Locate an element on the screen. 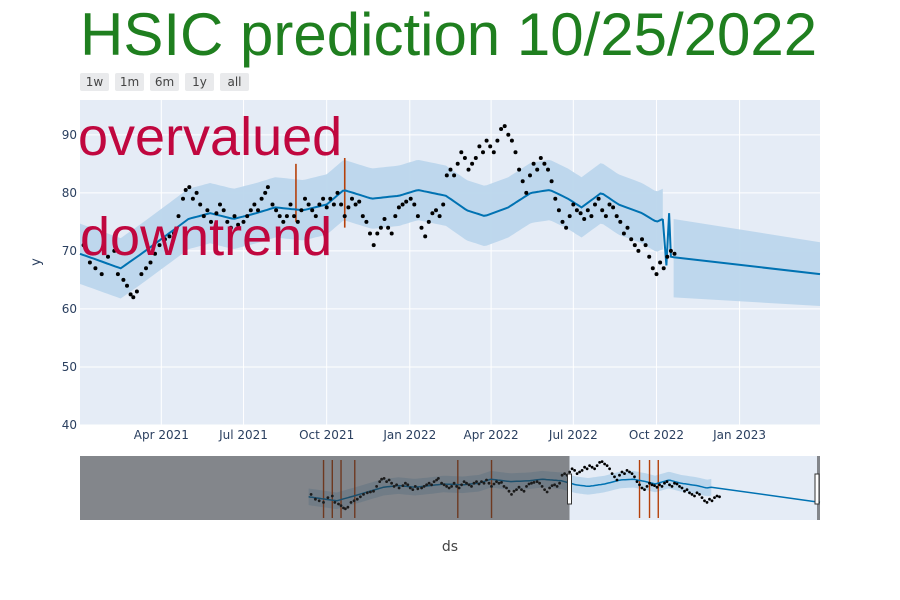  x-tick-label: Jul 2022 is located at coordinates (573, 435).